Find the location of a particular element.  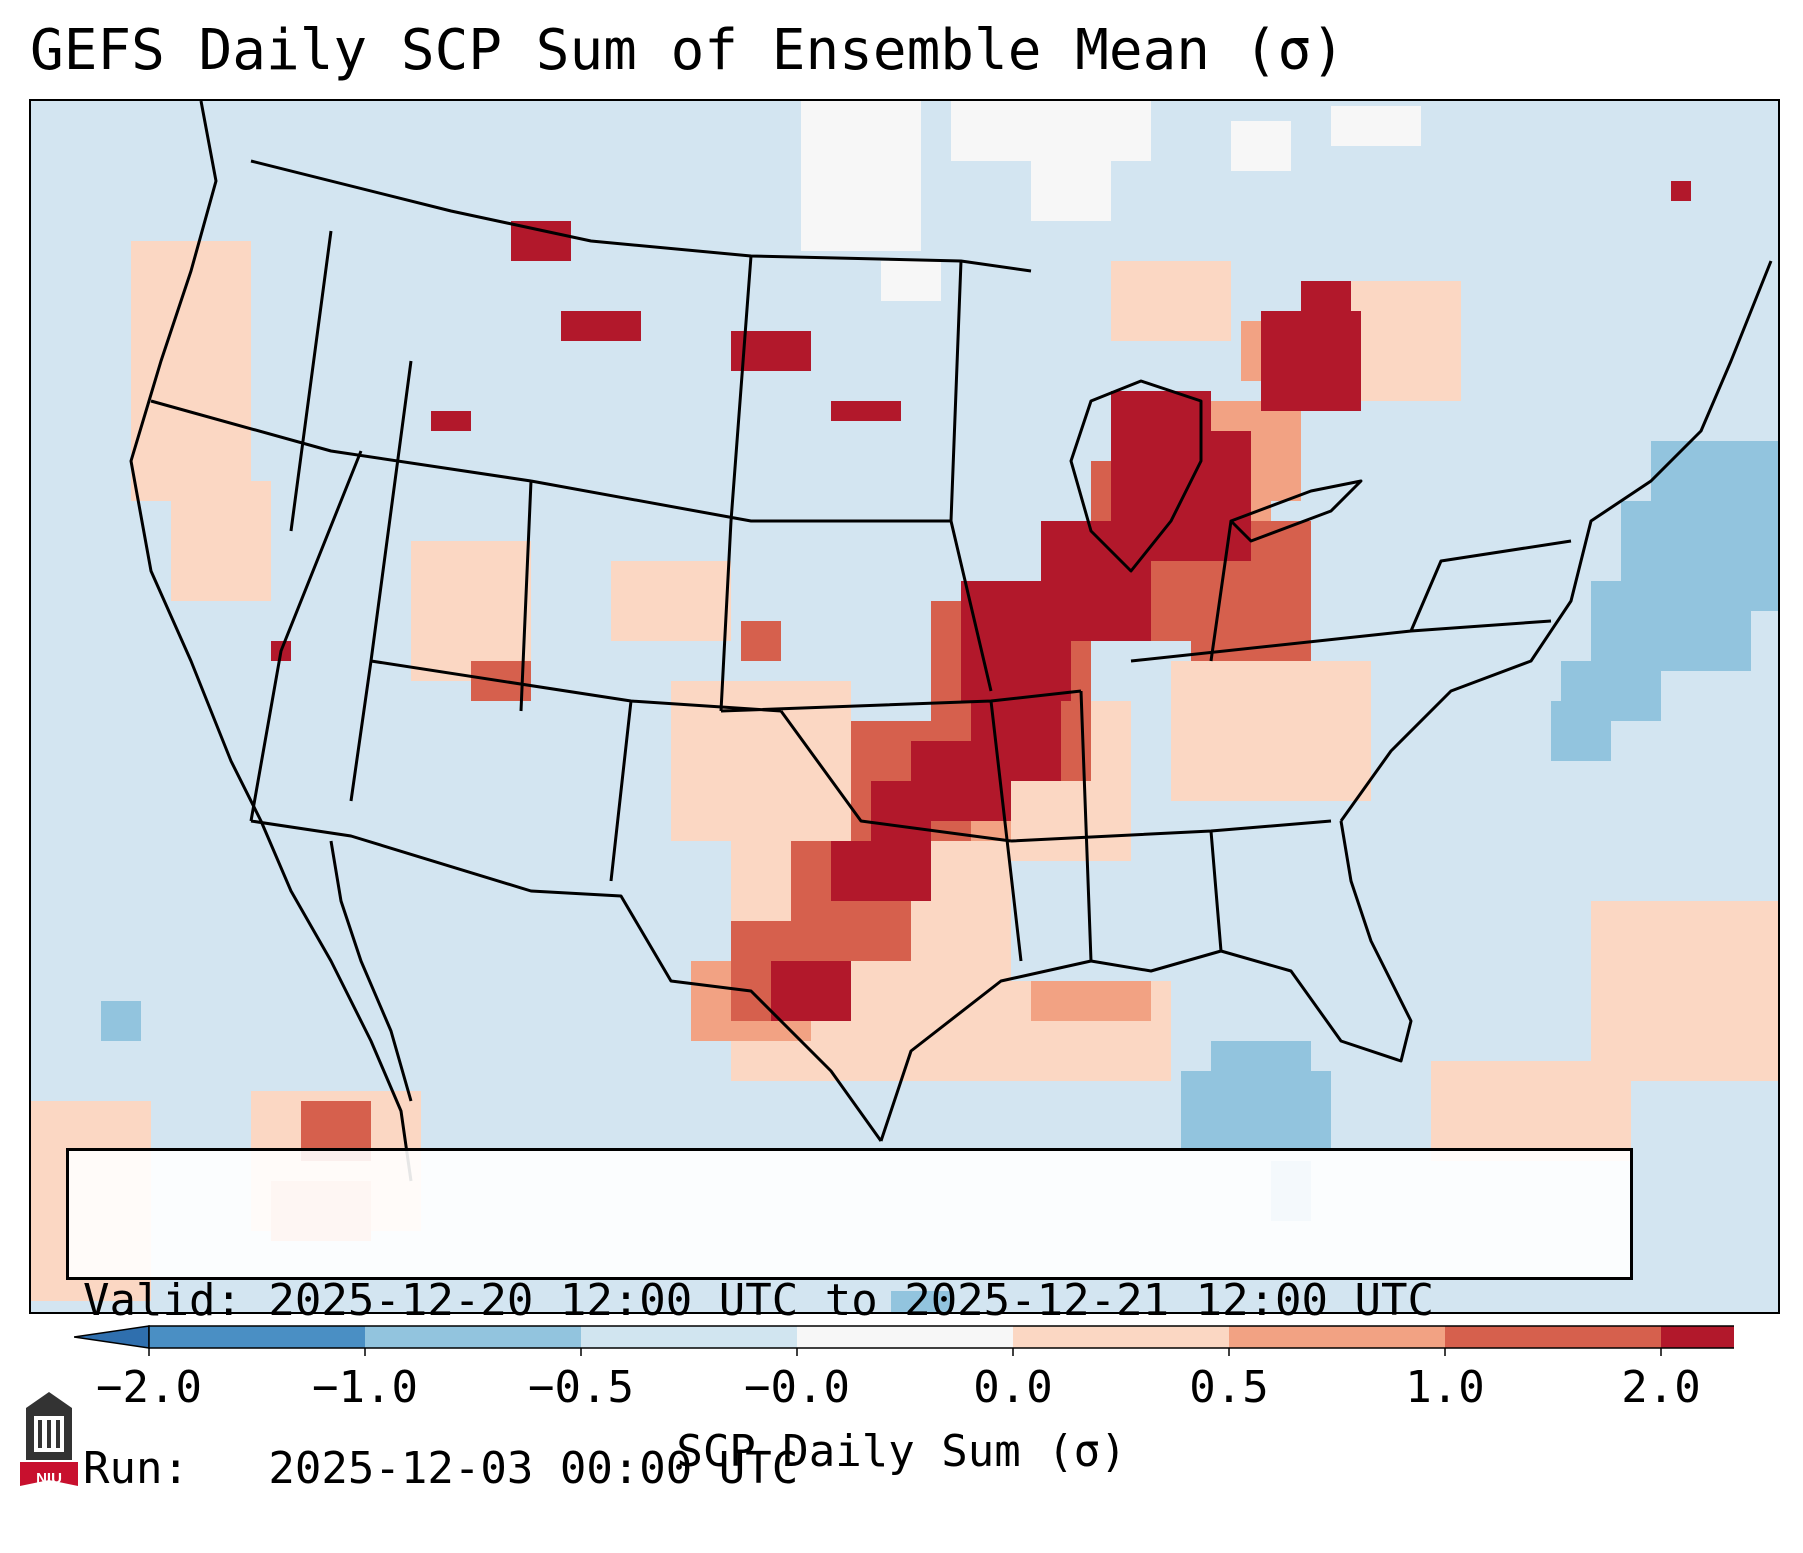

great-lakes is located at coordinates (1136, 476).